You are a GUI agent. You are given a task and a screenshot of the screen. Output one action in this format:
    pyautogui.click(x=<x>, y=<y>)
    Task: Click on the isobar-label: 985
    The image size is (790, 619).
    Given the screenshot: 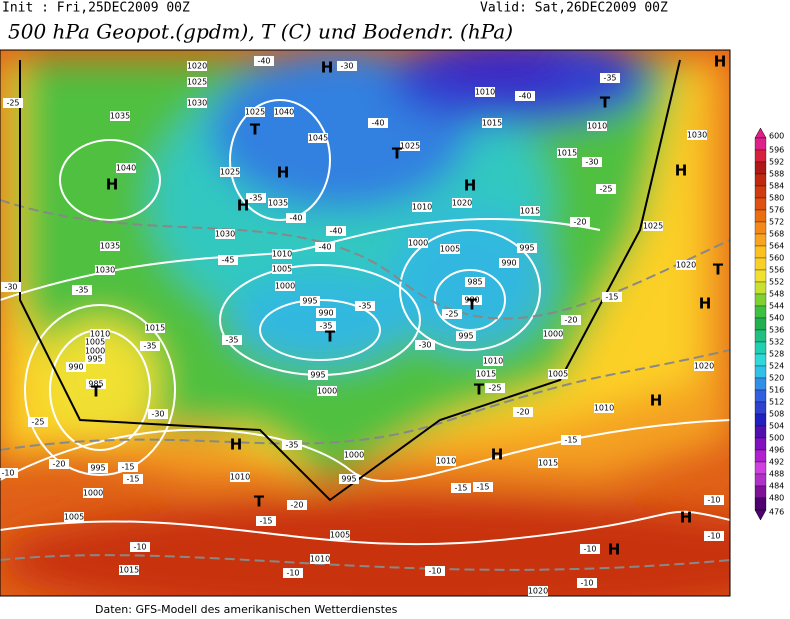 What is the action you would take?
    pyautogui.click(x=95, y=384)
    